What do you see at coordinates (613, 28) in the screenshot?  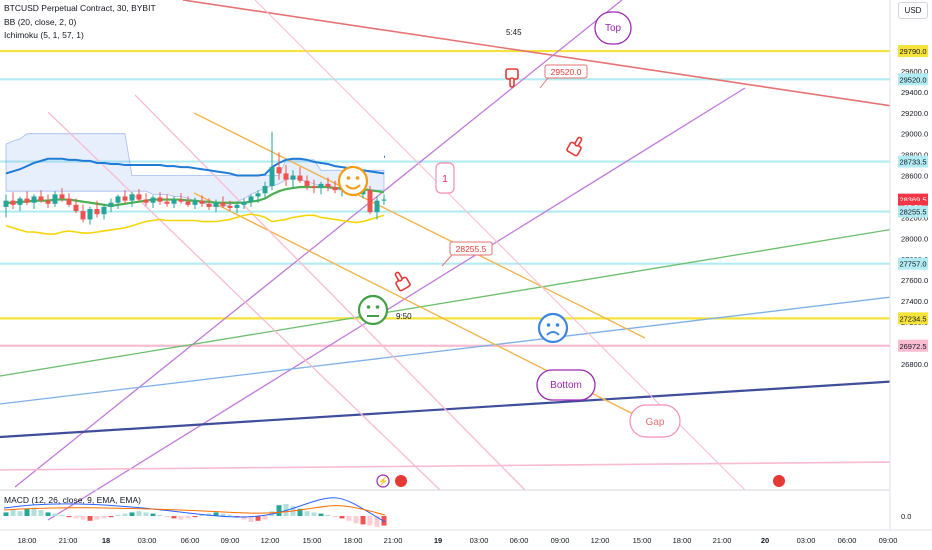 I see `top-callout-bubble` at bounding box center [613, 28].